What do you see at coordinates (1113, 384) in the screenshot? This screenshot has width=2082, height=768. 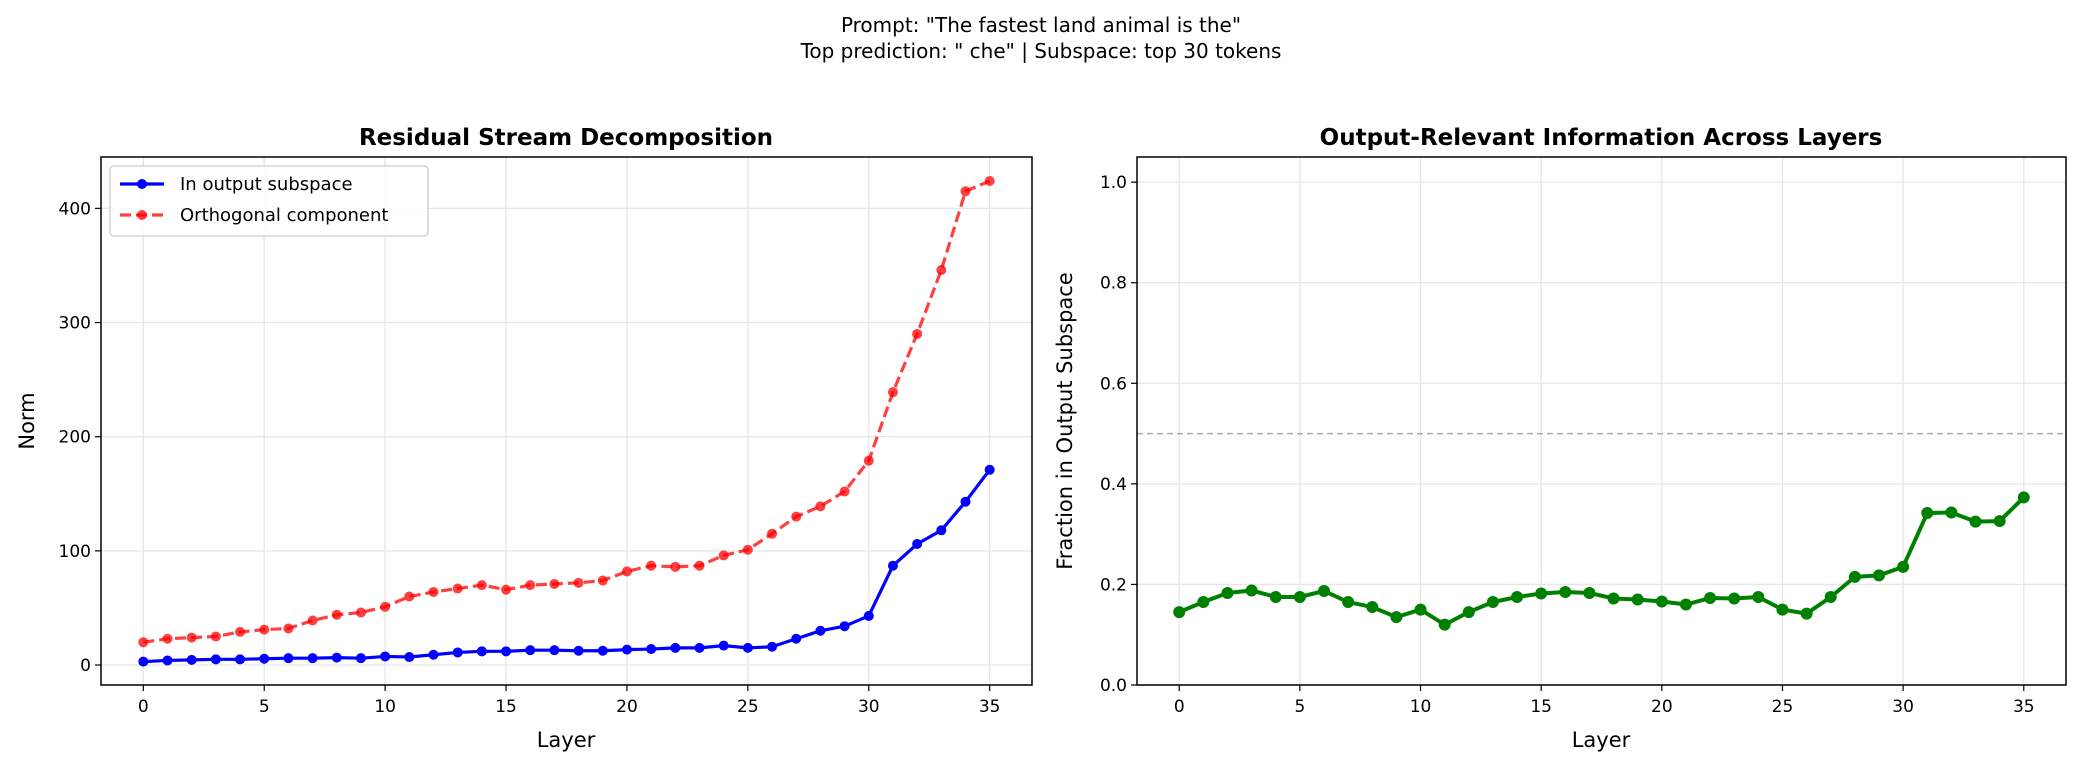 I see `y-tick-label: 0.6` at bounding box center [1113, 384].